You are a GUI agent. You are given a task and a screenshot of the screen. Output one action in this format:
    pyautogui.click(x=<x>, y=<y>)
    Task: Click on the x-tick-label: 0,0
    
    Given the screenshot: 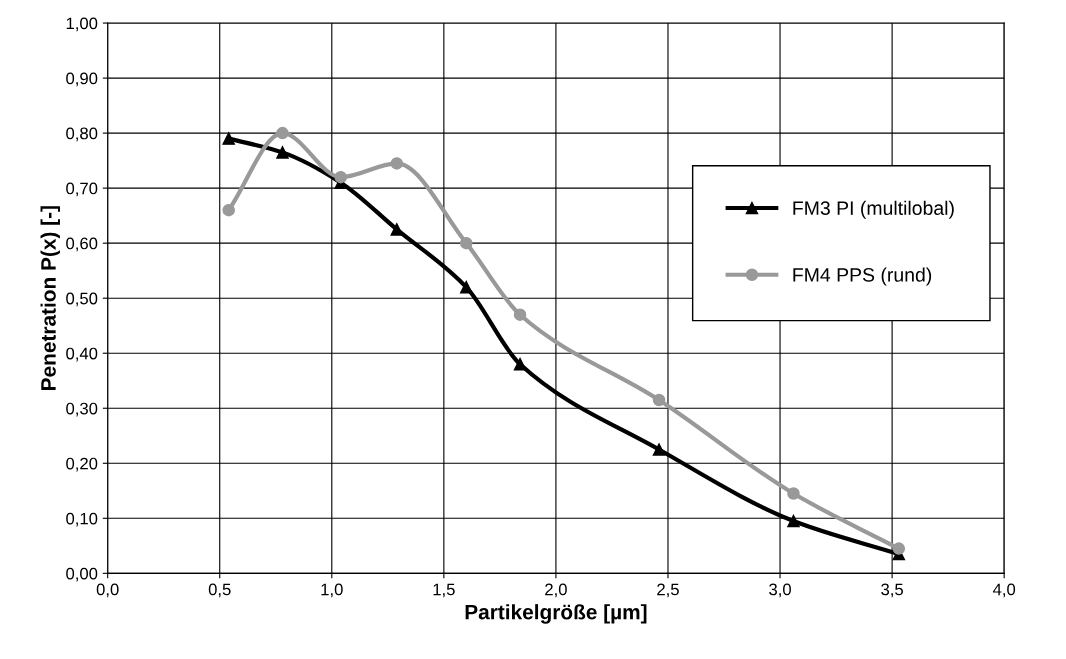 What is the action you would take?
    pyautogui.click(x=107, y=590)
    